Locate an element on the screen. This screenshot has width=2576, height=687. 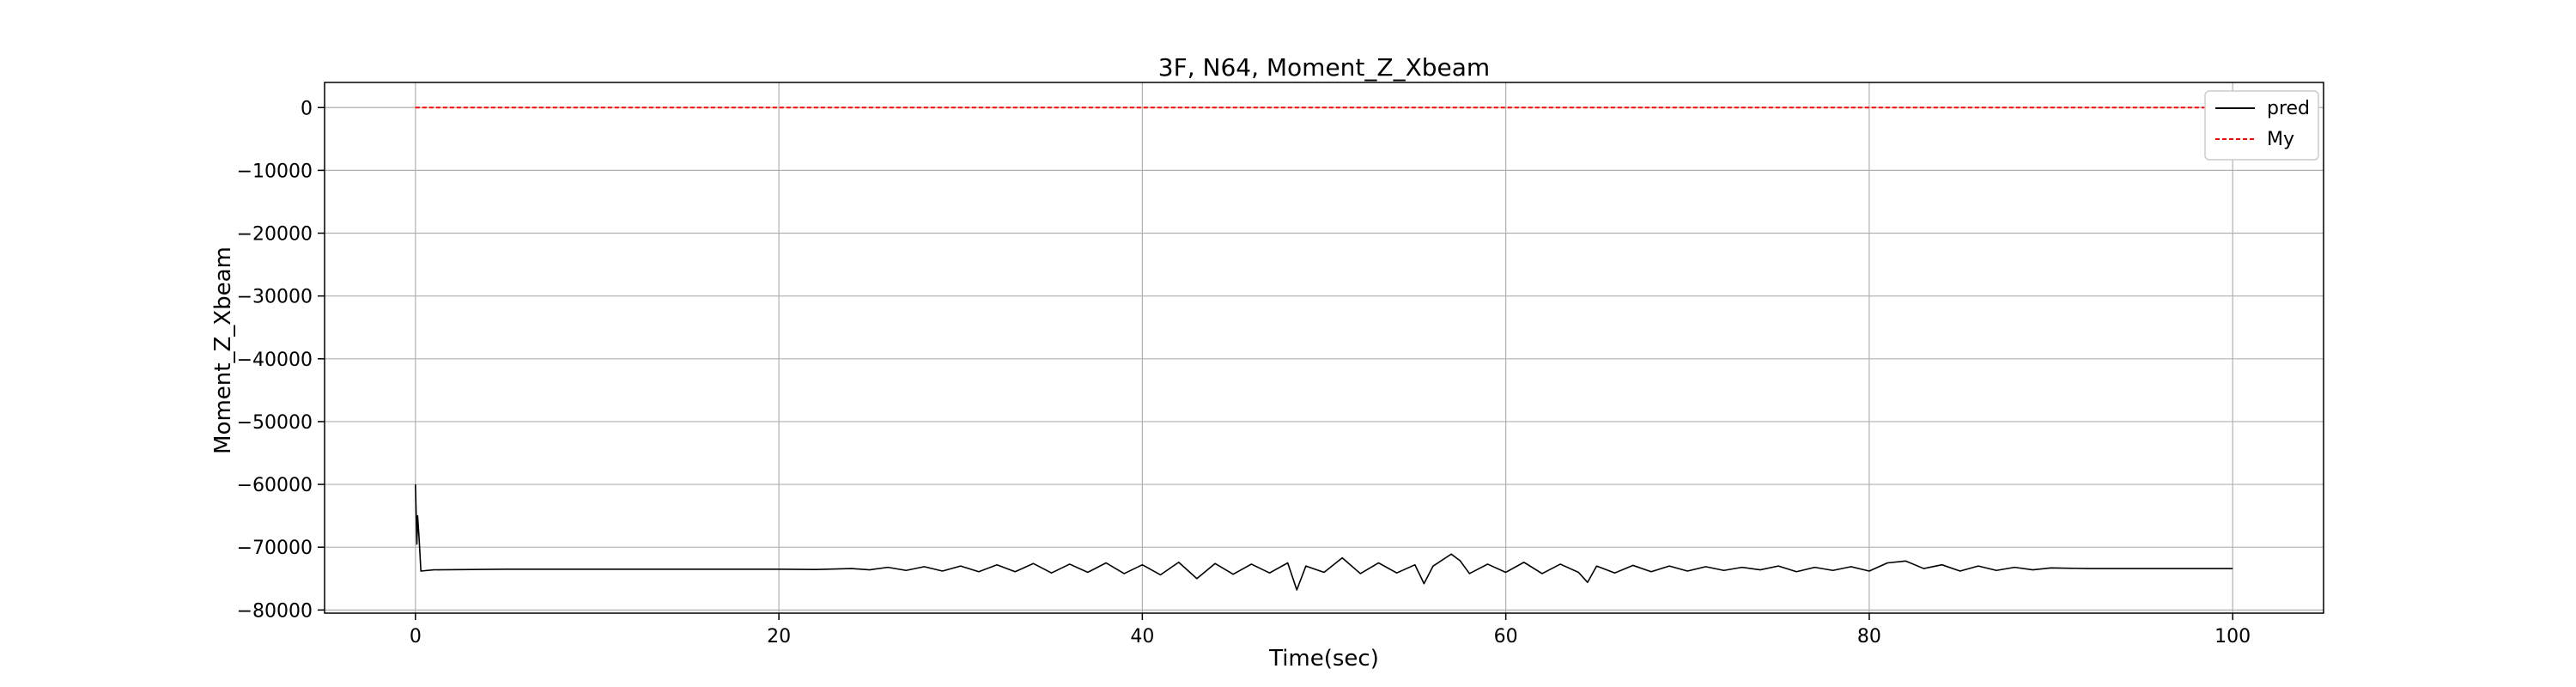
y-tick-label: −20000 is located at coordinates (275, 235).